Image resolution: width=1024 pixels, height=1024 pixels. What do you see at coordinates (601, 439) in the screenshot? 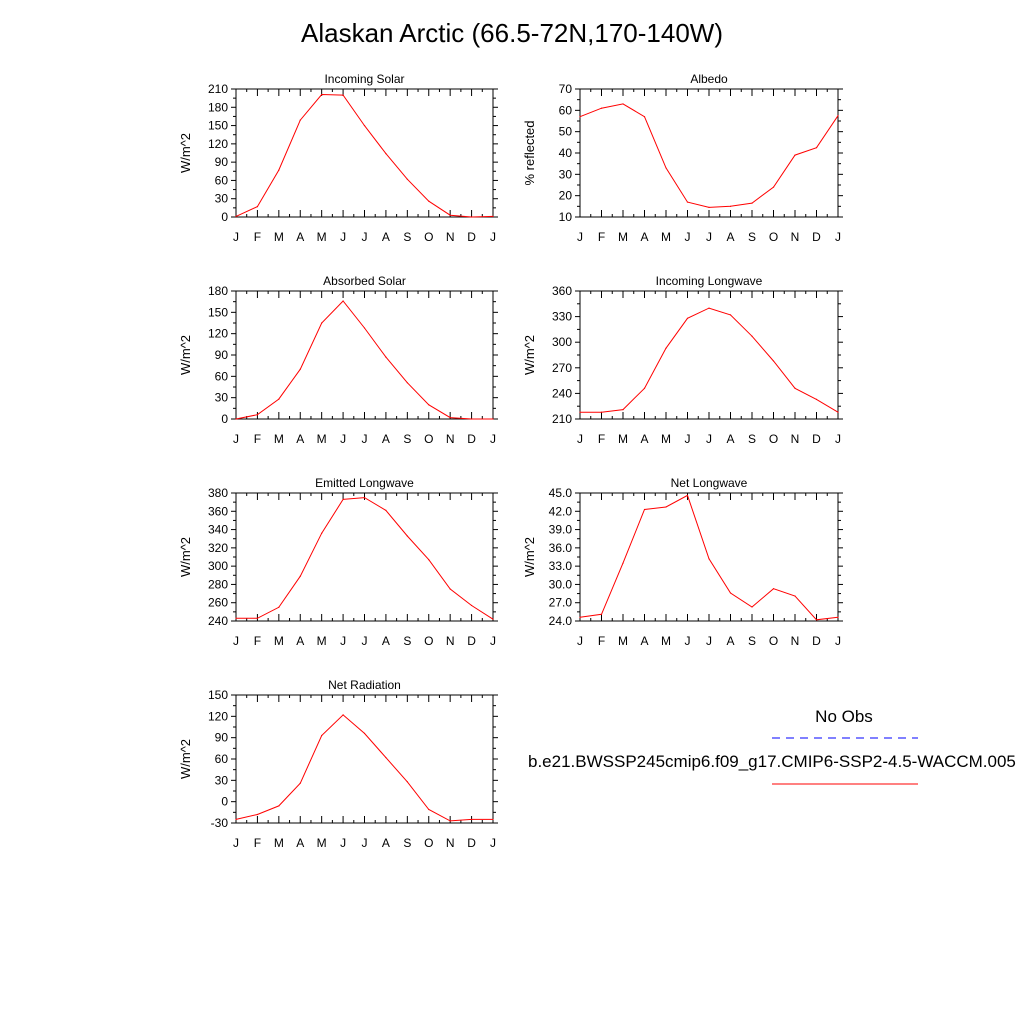
I see `chart-4-xtick-label: F` at bounding box center [601, 439].